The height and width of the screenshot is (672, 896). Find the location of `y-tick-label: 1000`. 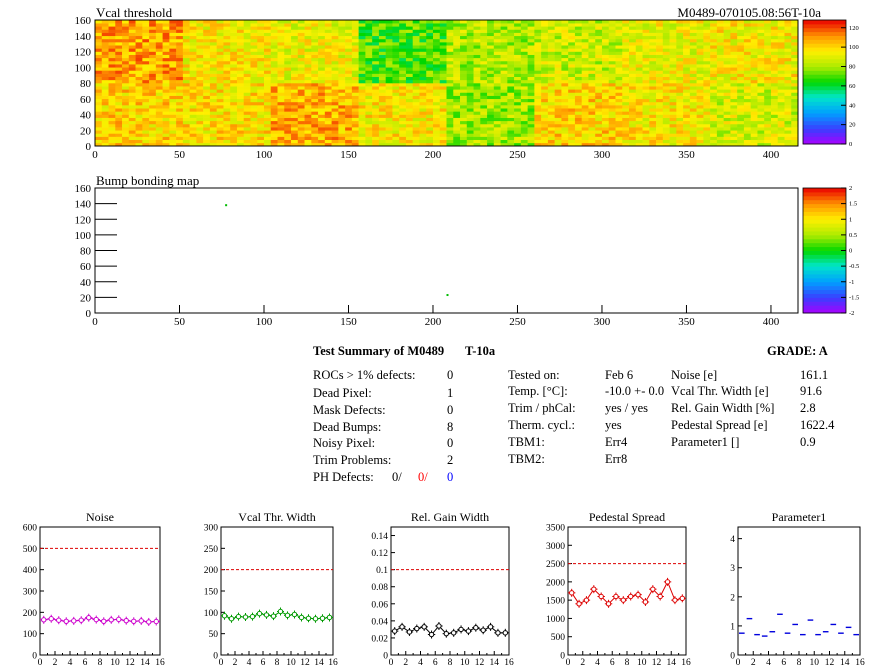

y-tick-label: 1000 is located at coordinates (555, 620).